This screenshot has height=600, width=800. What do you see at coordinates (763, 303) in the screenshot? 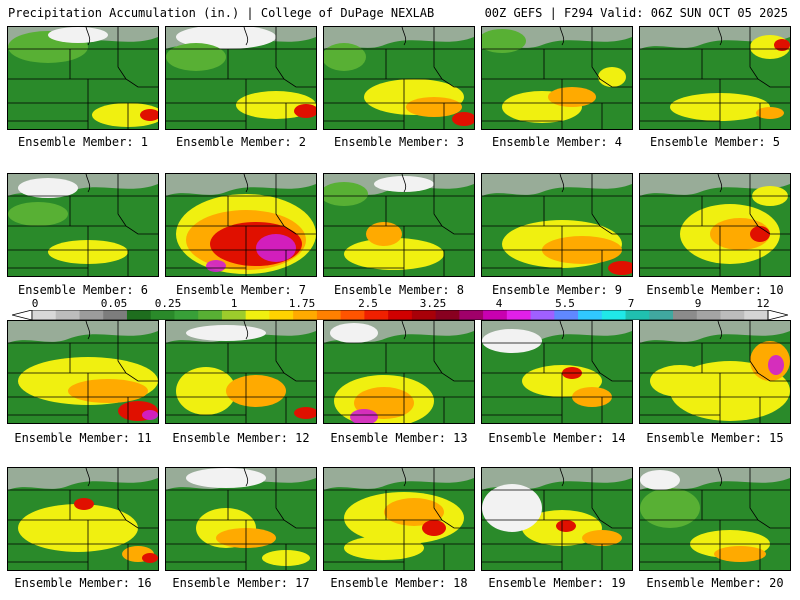
I see `color-scale-tick-label: 12` at bounding box center [763, 303].